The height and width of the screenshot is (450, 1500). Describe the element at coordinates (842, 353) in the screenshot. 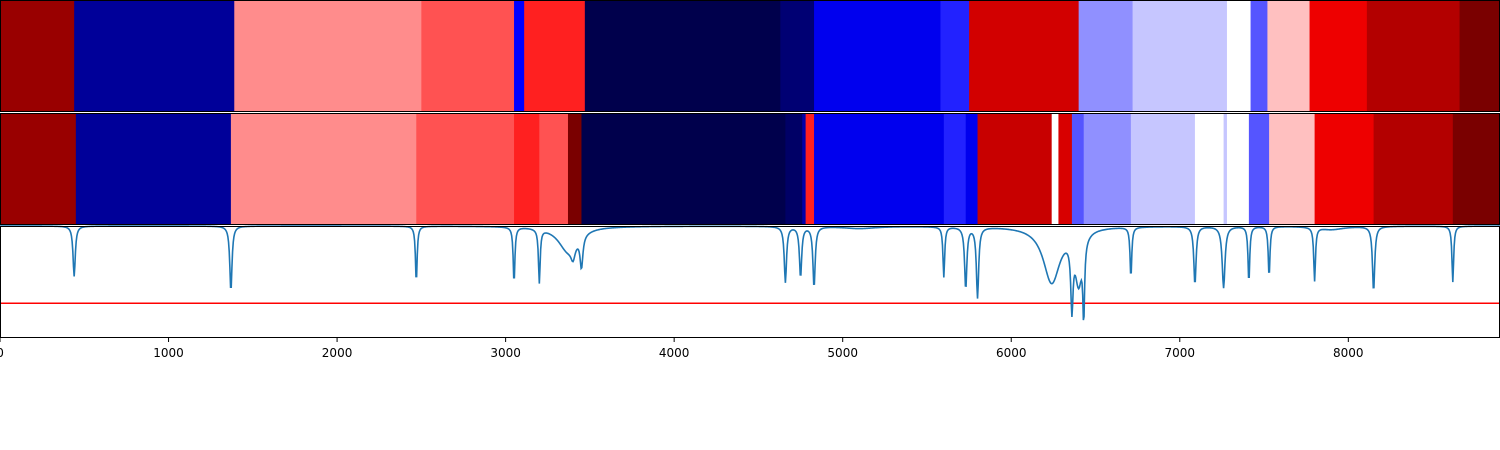

I see `x-tick-label: 5000` at that location.